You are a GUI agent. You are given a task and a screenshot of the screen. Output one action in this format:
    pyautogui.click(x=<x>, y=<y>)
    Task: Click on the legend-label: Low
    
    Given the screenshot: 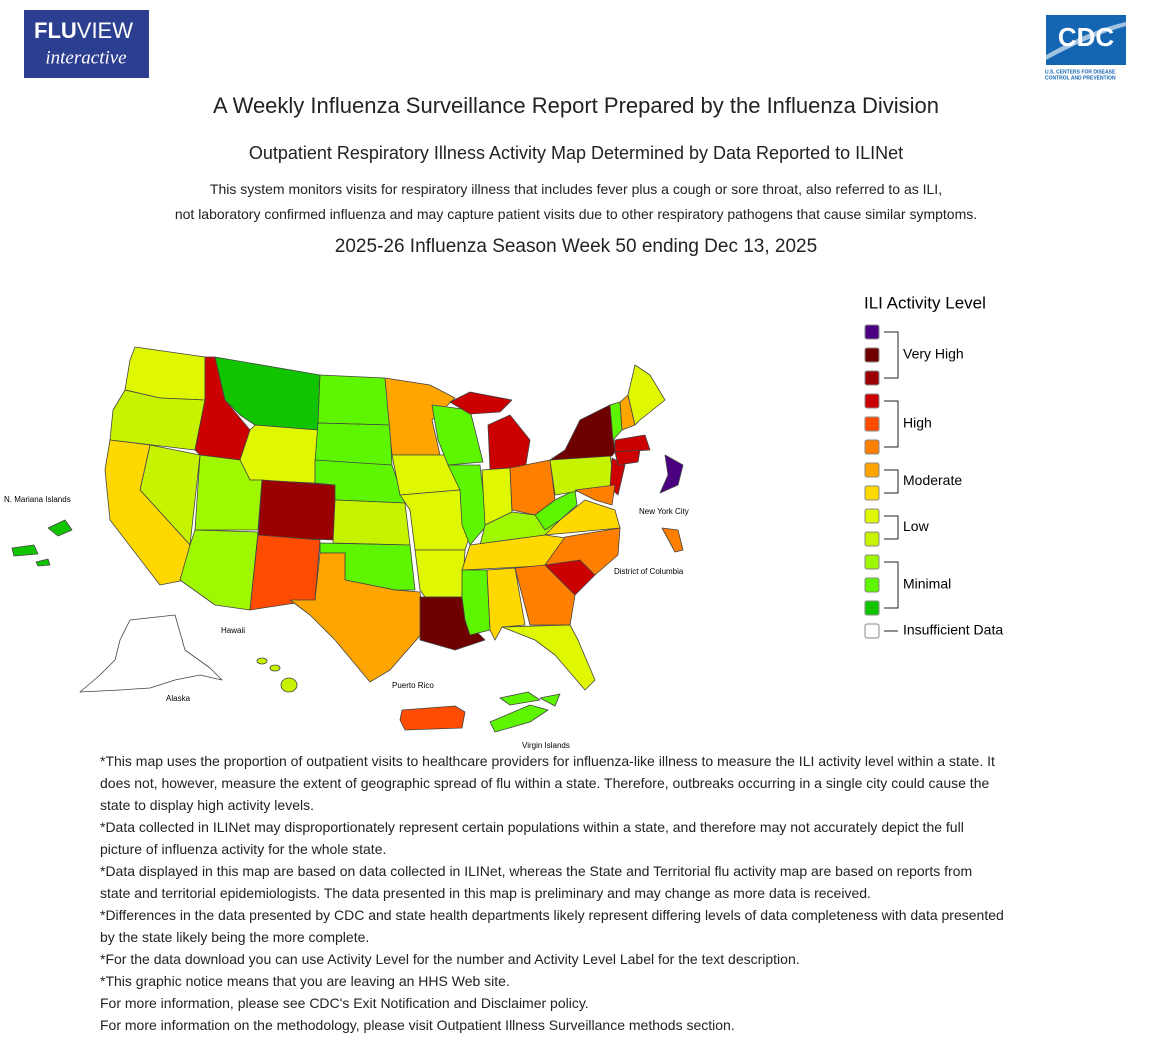 What is the action you would take?
    pyautogui.click(x=916, y=526)
    